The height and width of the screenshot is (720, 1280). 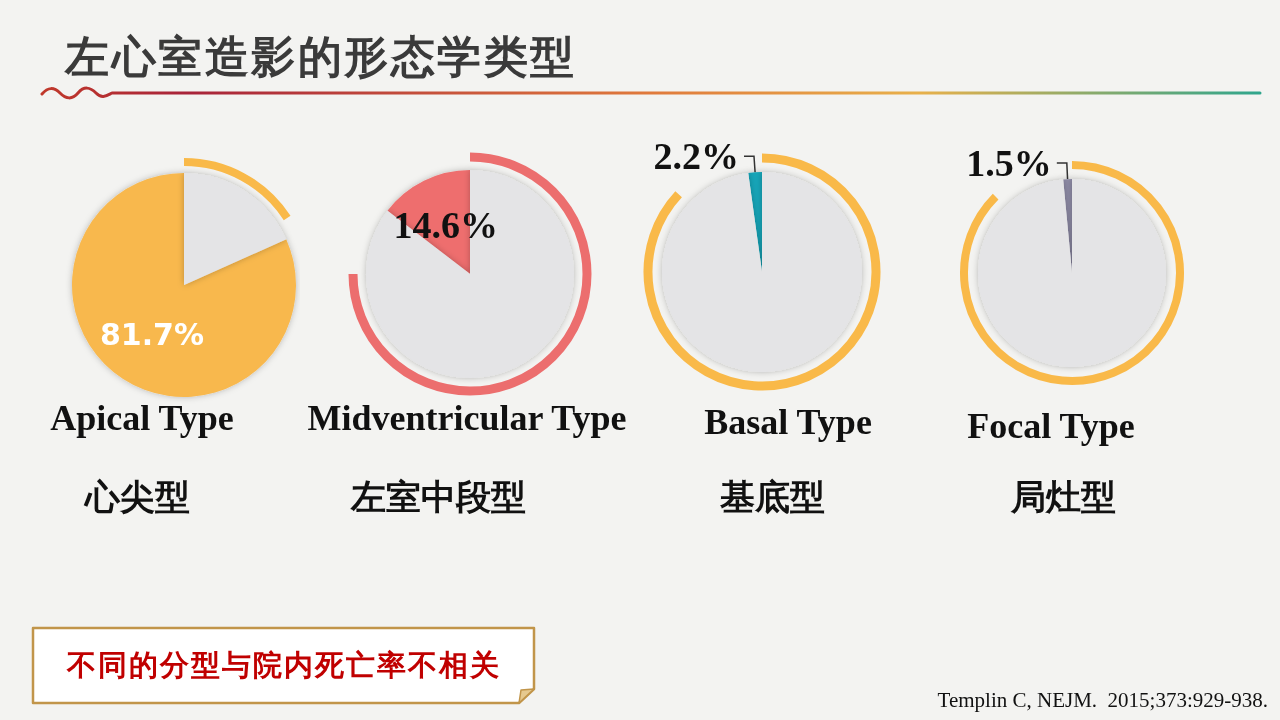 I want to click on text: Apical Type, so click(x=142, y=418).